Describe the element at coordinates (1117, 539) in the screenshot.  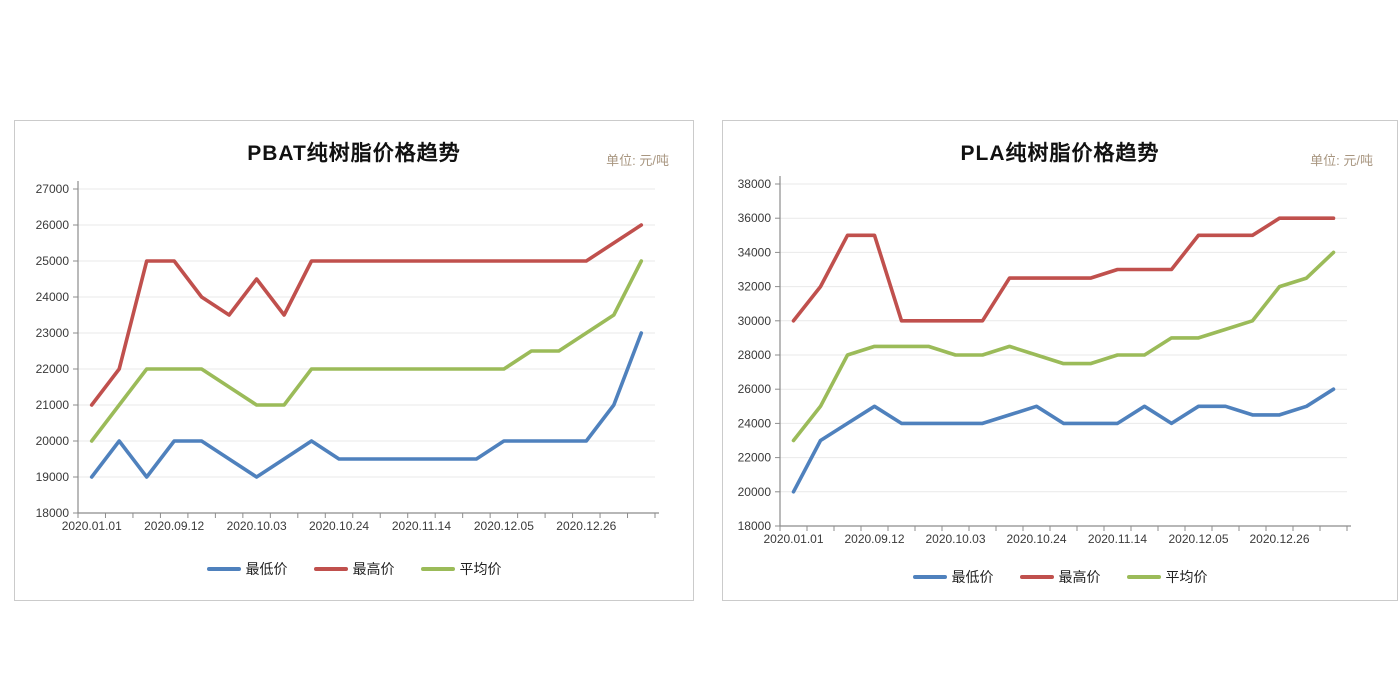
I see `pla-x-axis-label: 2020.11.14` at that location.